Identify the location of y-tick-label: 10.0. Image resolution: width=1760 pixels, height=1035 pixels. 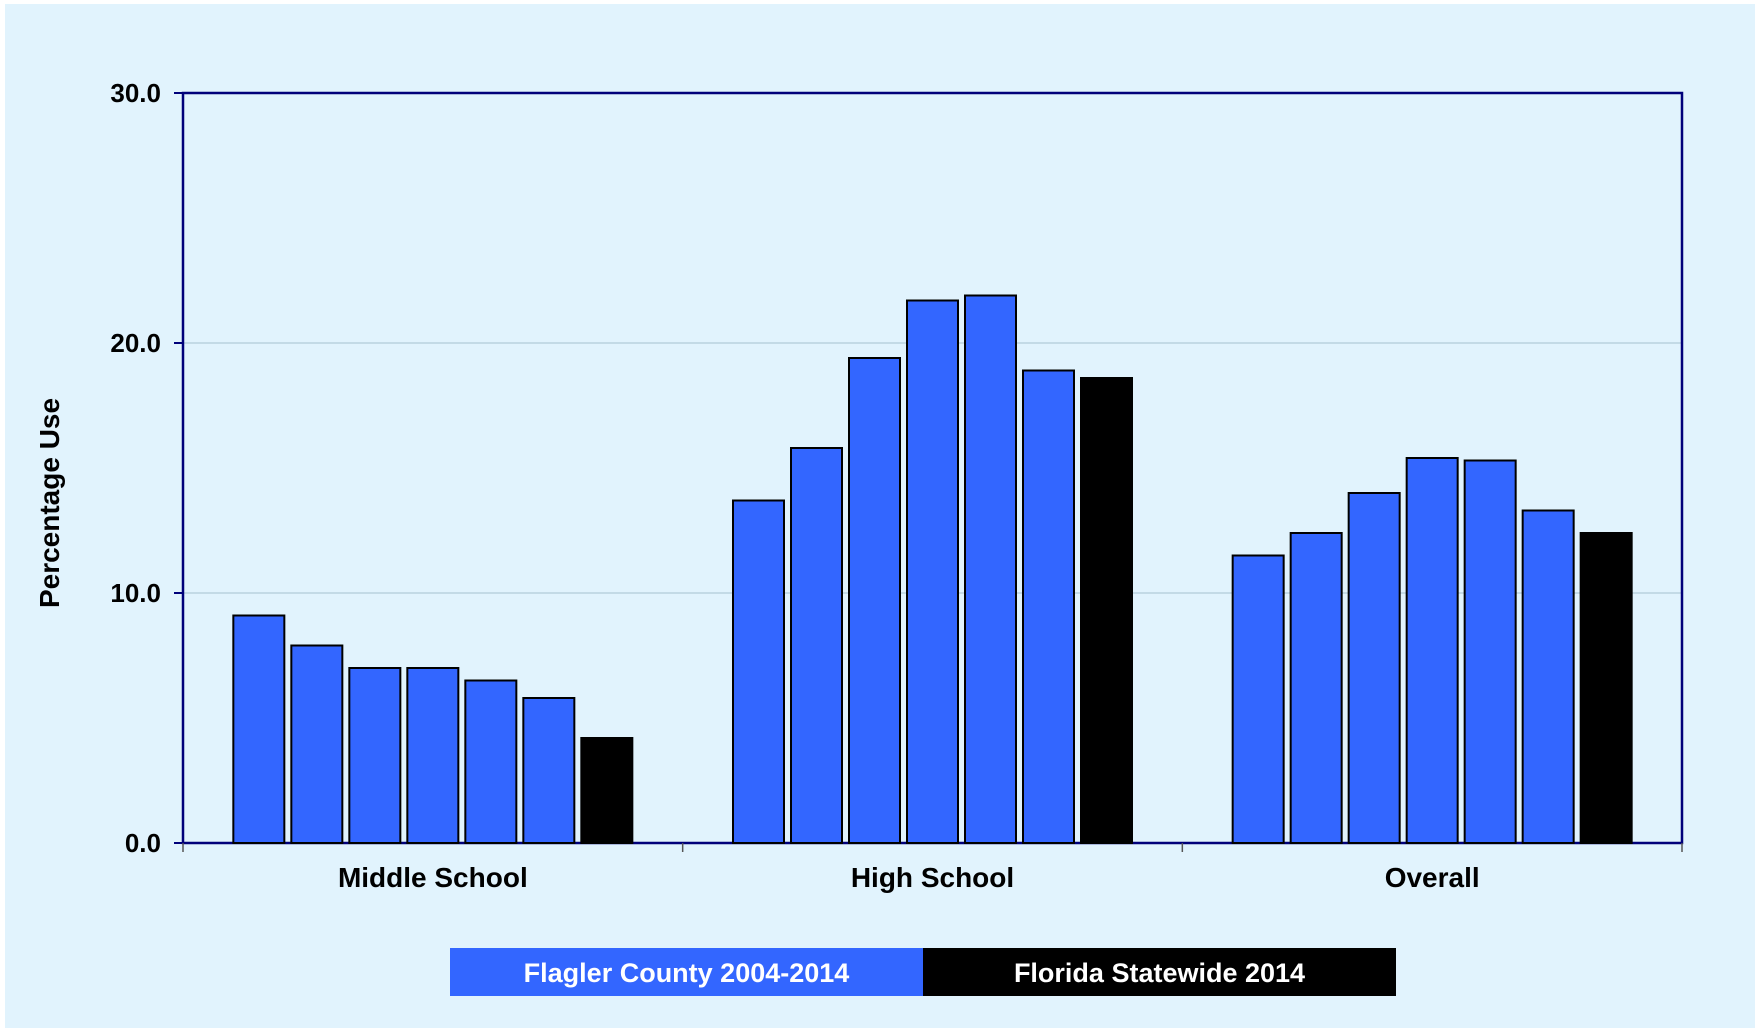
(135, 593).